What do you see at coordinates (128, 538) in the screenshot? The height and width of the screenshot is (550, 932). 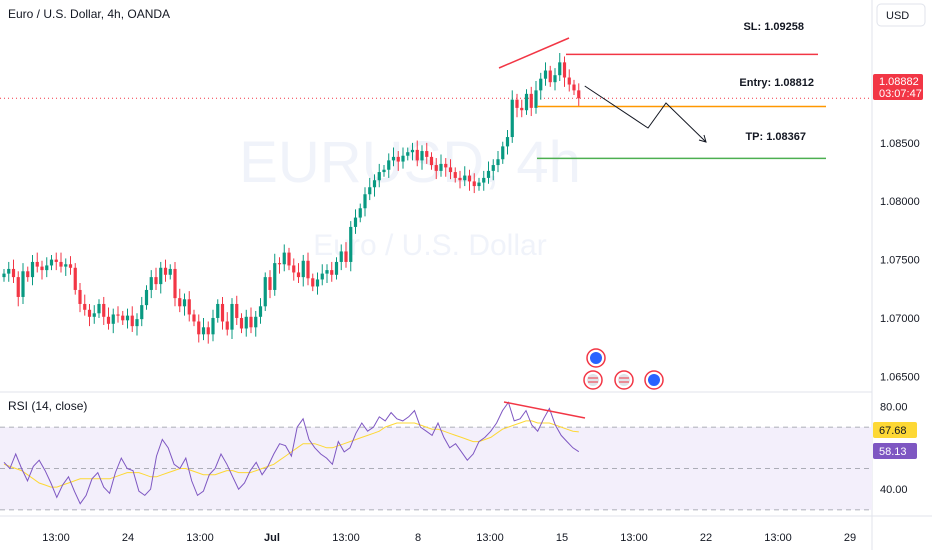 I see `time-tick-label: 24` at bounding box center [128, 538].